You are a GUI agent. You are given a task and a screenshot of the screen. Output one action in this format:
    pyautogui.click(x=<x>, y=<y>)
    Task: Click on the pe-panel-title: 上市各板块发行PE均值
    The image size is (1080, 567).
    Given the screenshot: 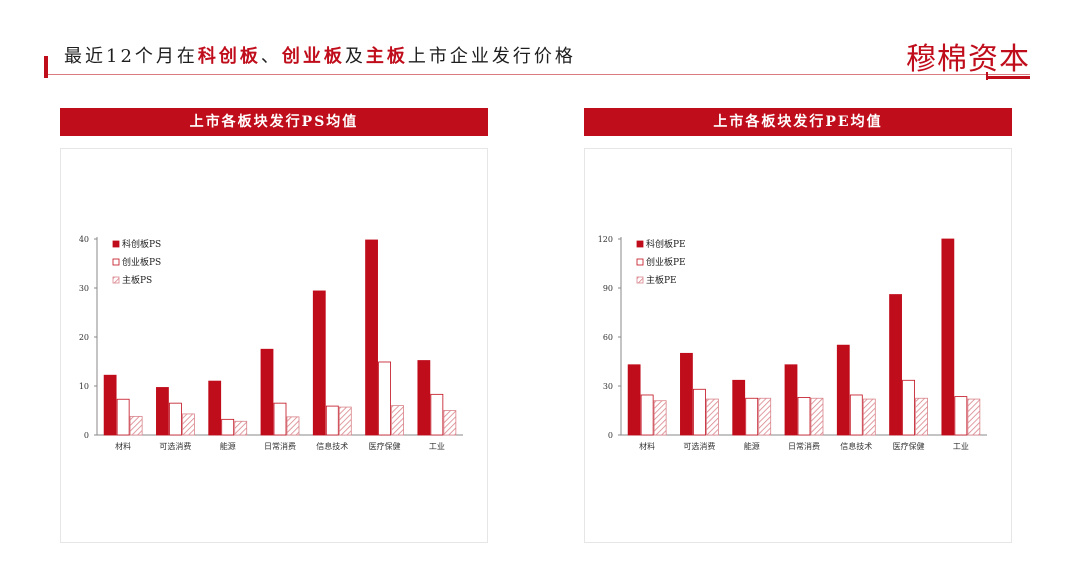 What is the action you would take?
    pyautogui.click(x=798, y=122)
    